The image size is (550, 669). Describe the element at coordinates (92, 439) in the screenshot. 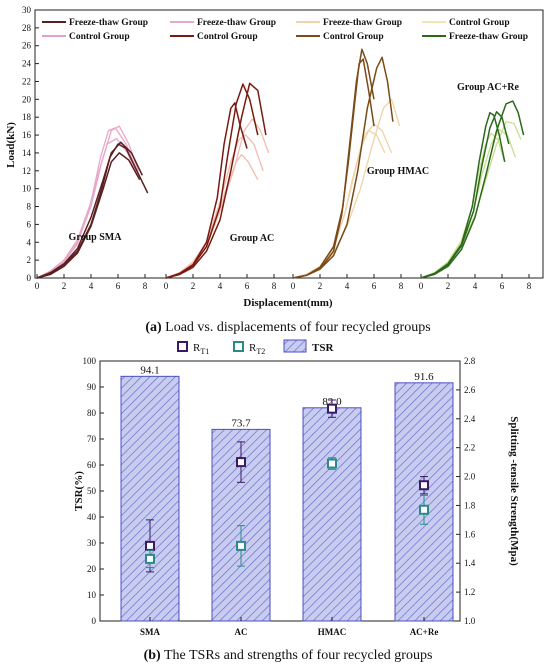

I see `y-tick-label: 70` at that location.